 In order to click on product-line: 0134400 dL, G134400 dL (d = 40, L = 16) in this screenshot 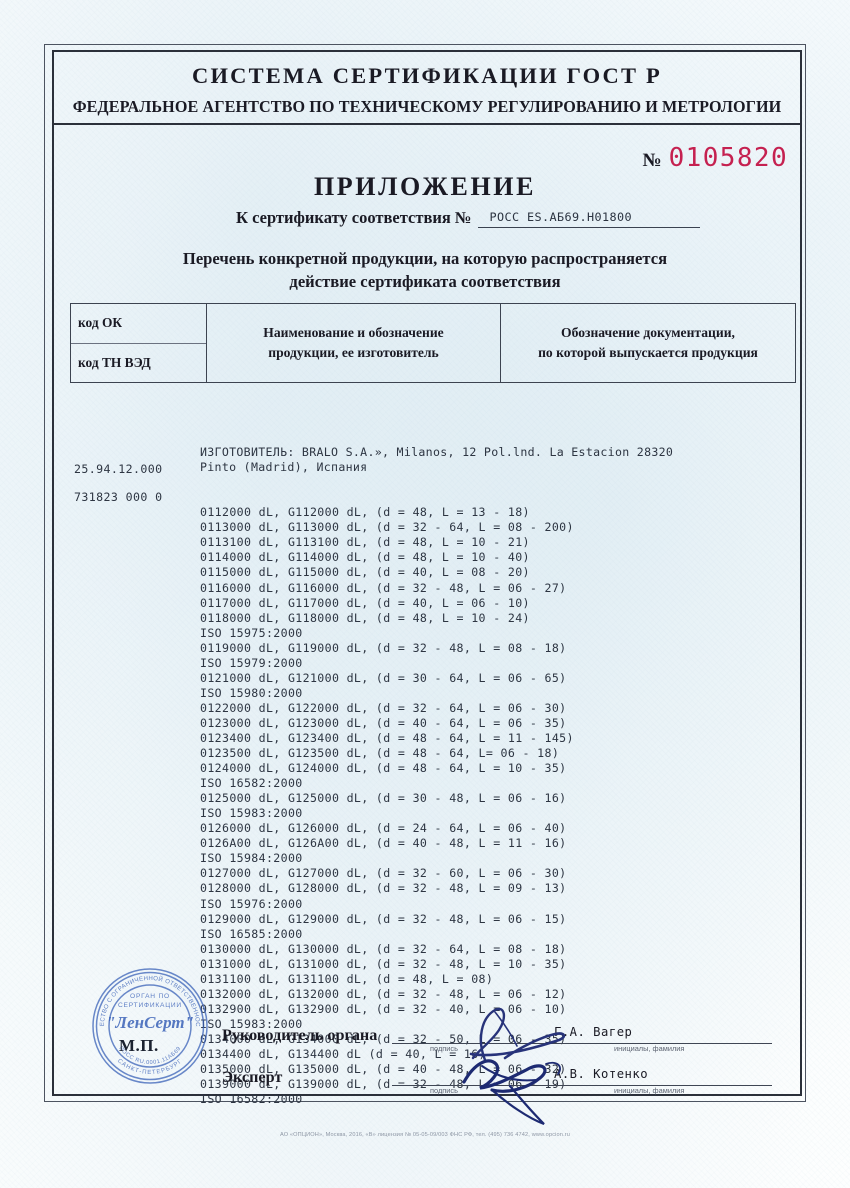, I will do `click(343, 1053)`.